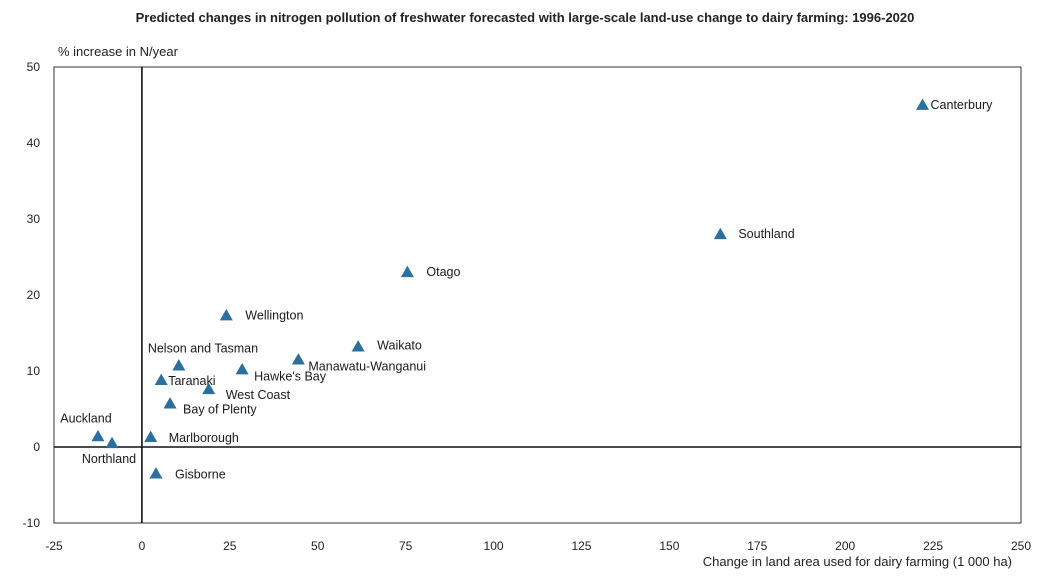  What do you see at coordinates (34, 371) in the screenshot?
I see `y-tick-label: 10` at bounding box center [34, 371].